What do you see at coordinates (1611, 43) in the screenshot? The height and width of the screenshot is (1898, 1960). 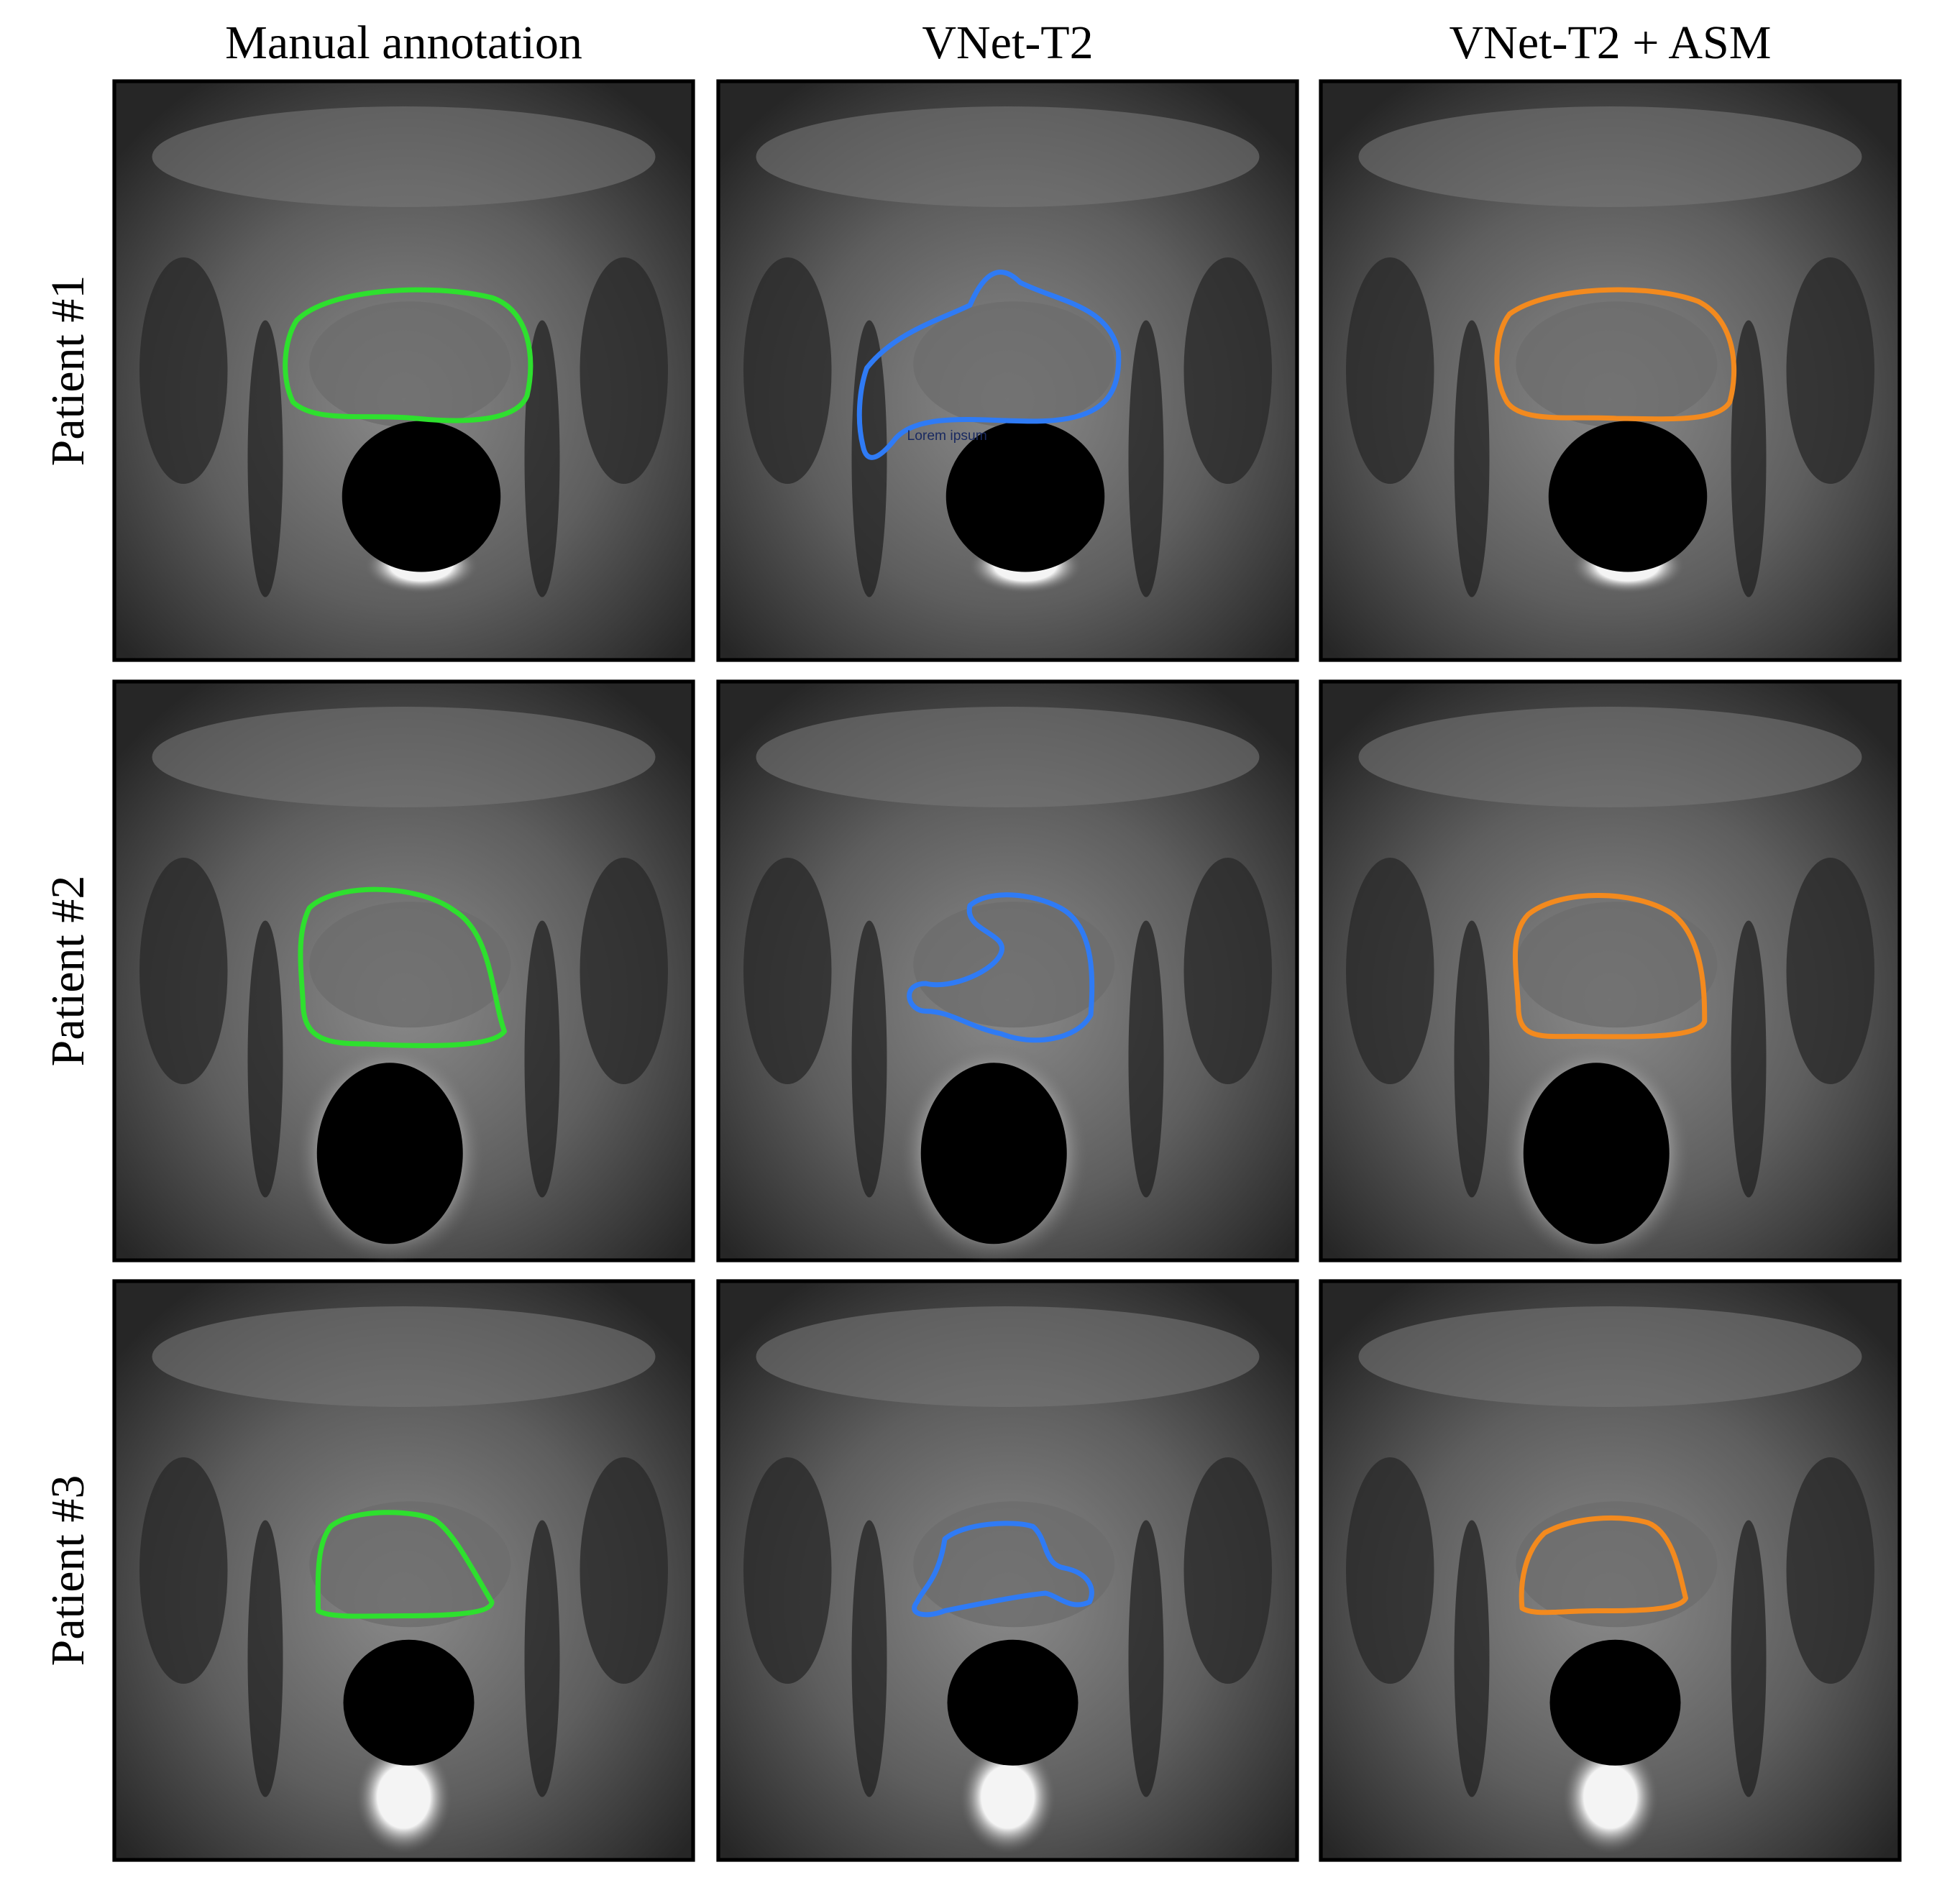 I see `column-title: VNet-T2 + ASM` at bounding box center [1611, 43].